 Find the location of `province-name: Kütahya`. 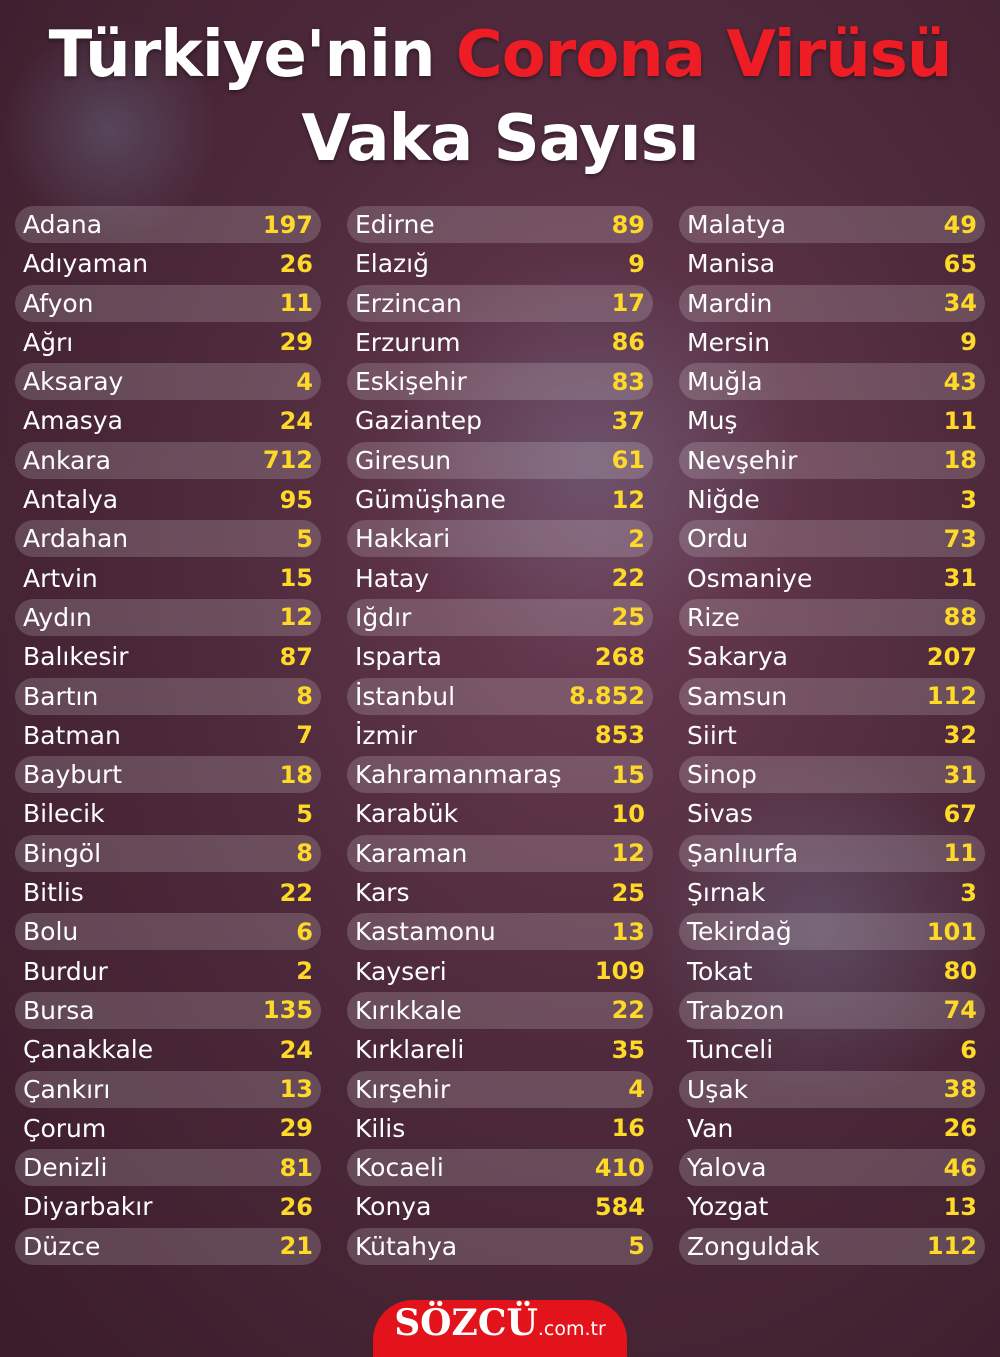

province-name: Kütahya is located at coordinates (406, 1246).